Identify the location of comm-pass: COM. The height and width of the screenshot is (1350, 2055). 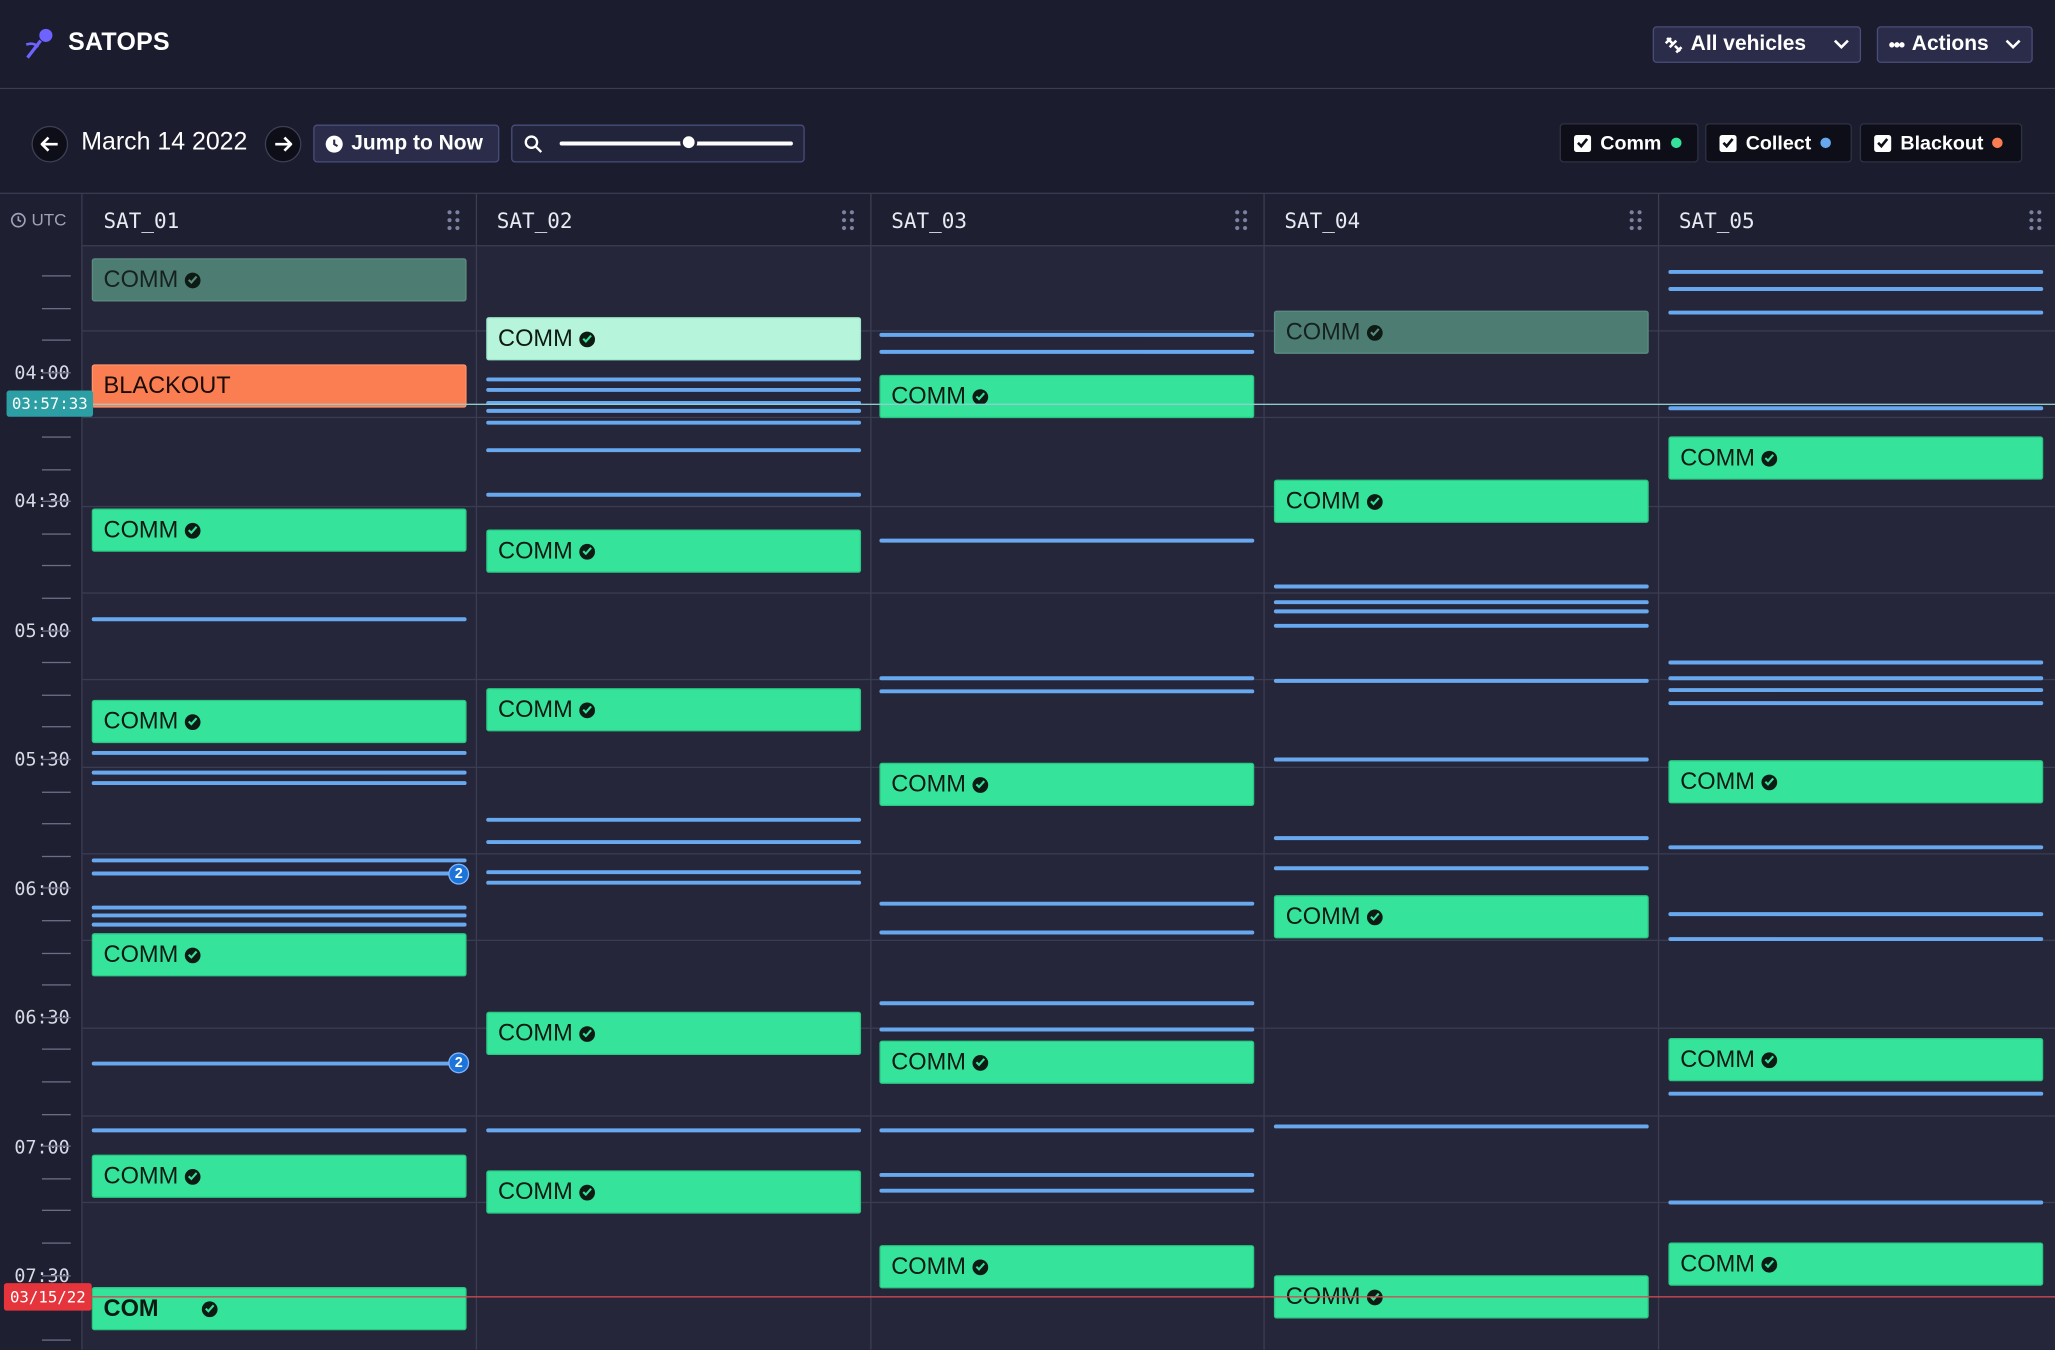
(279, 1309).